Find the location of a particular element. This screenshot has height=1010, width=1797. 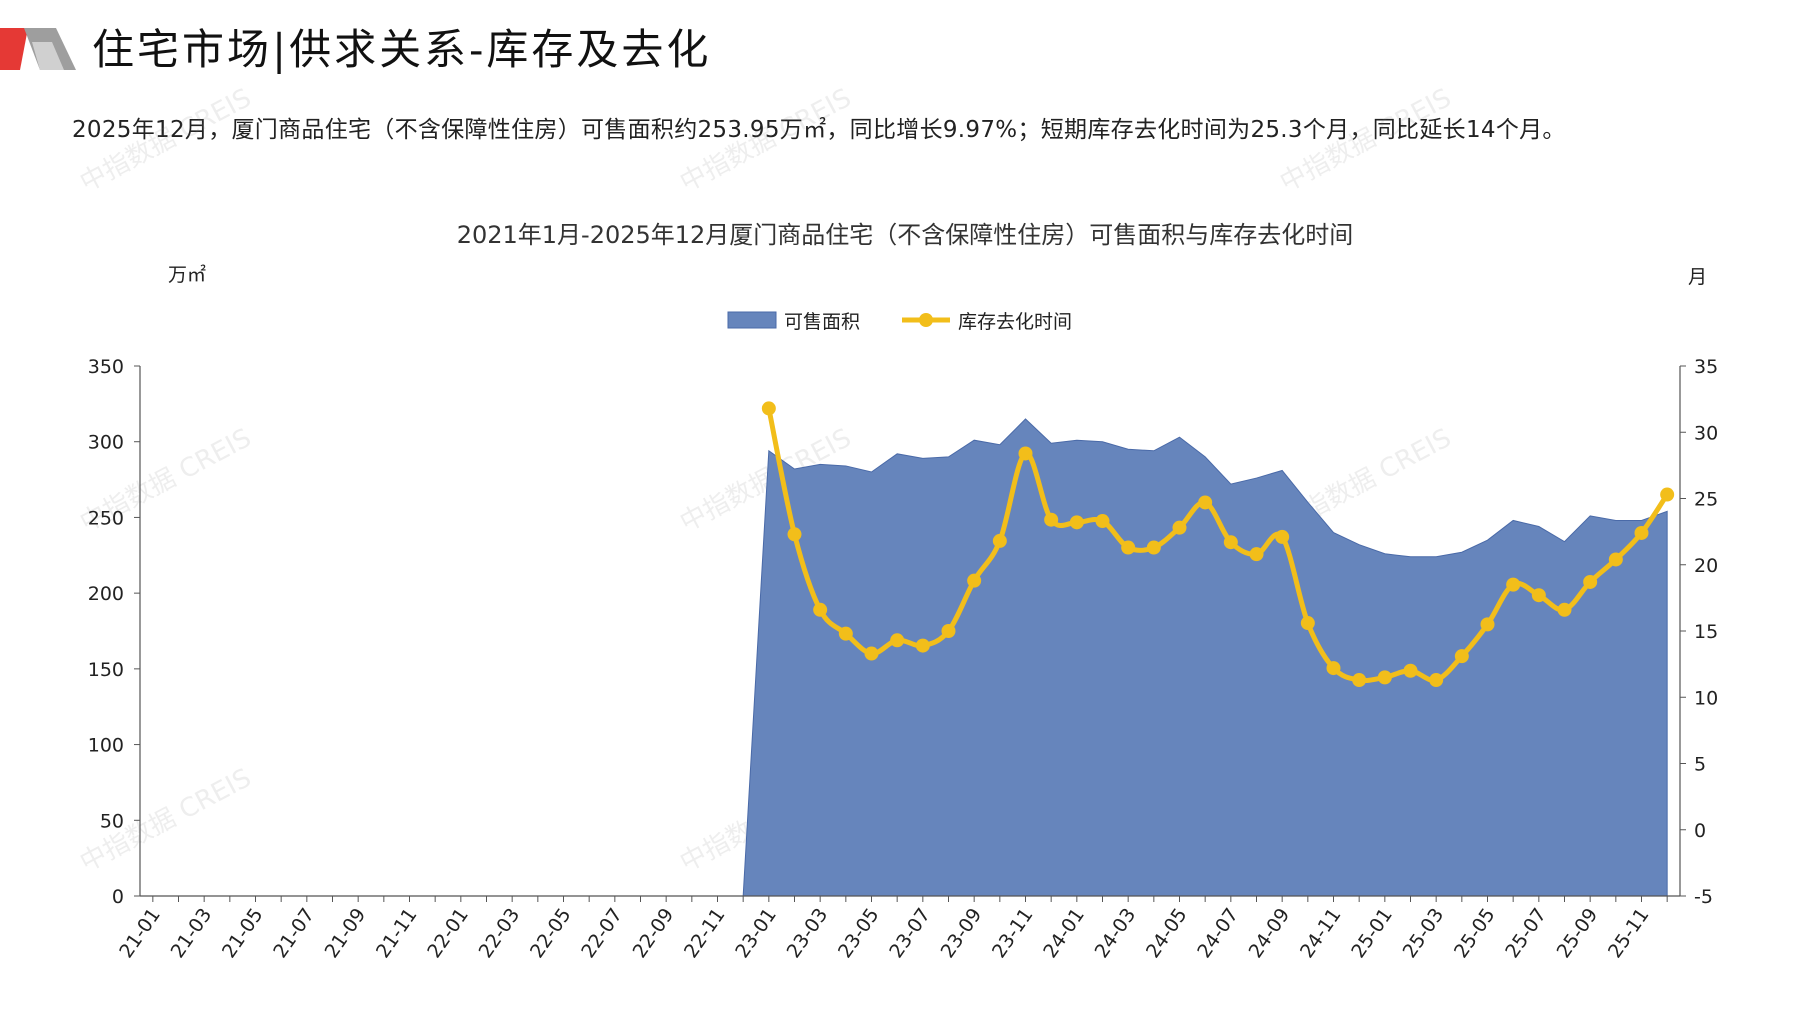

legend-swatch-area is located at coordinates (752, 320).